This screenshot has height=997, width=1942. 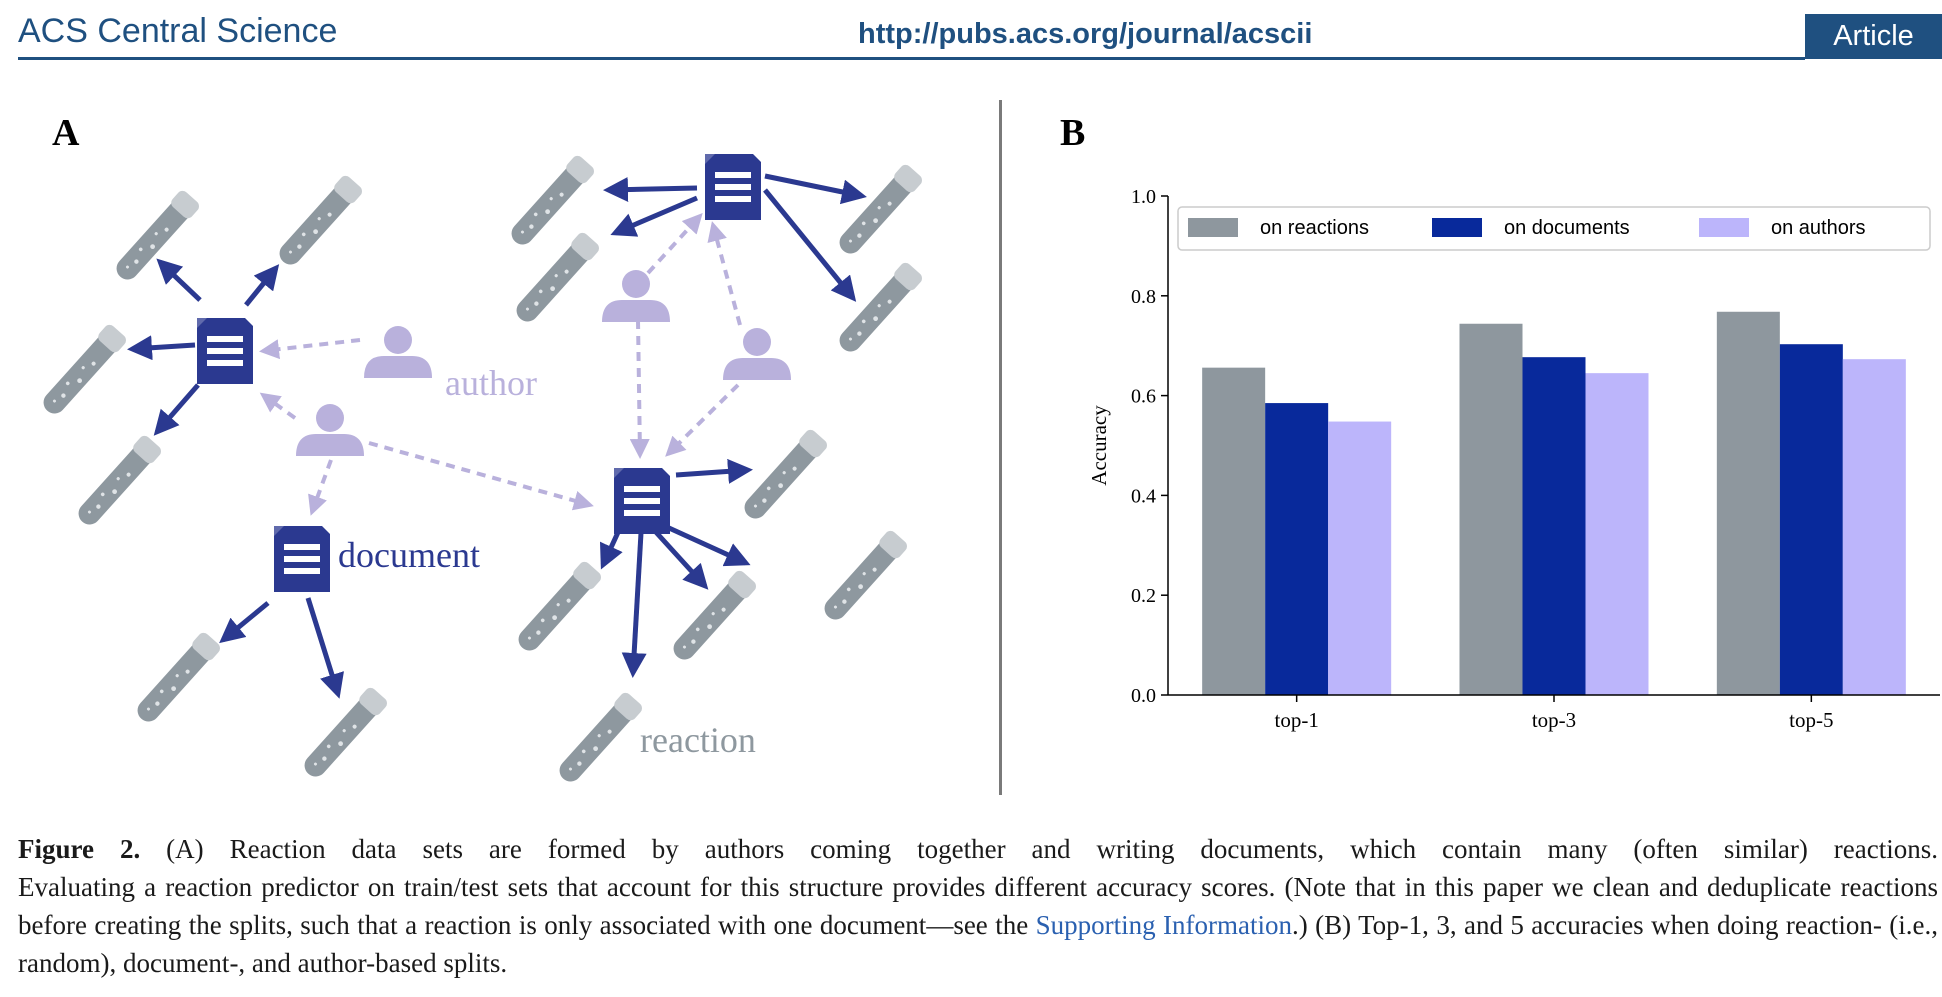 What do you see at coordinates (1143, 197) in the screenshot?
I see `y-tick-label: 1.0` at bounding box center [1143, 197].